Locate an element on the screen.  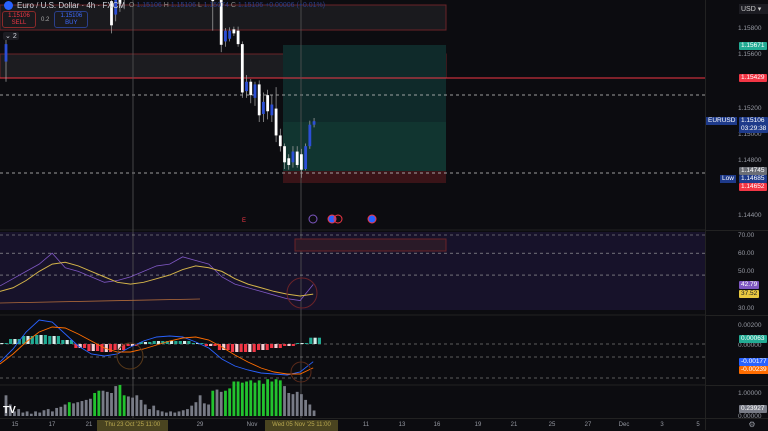
position-target-zone is located at coordinates (364, 83).